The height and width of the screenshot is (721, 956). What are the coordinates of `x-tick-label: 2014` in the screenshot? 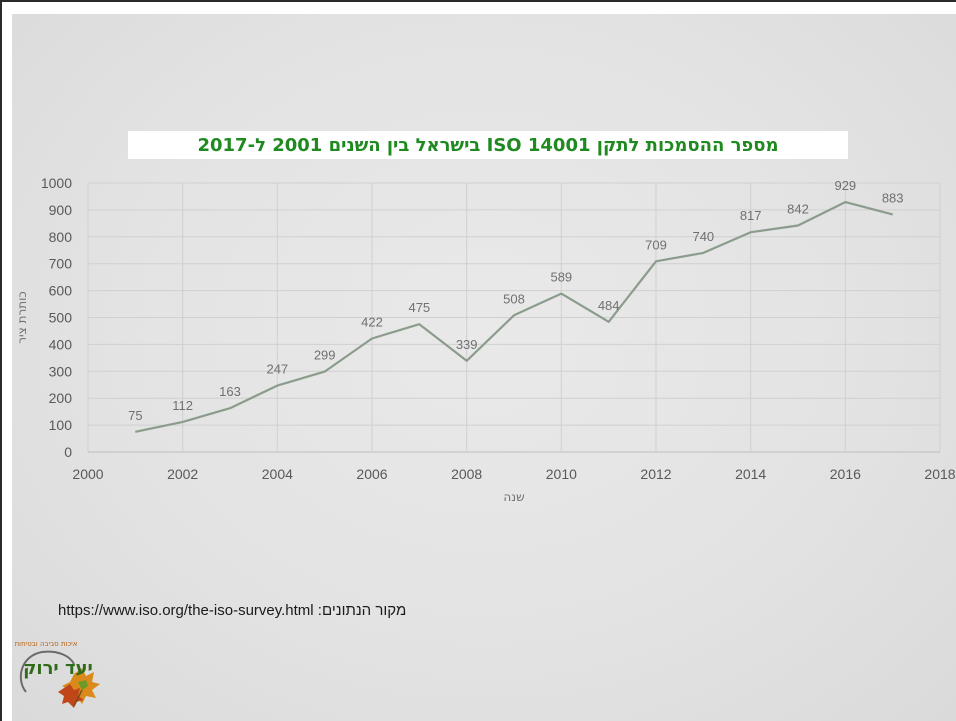 It's located at (750, 474).